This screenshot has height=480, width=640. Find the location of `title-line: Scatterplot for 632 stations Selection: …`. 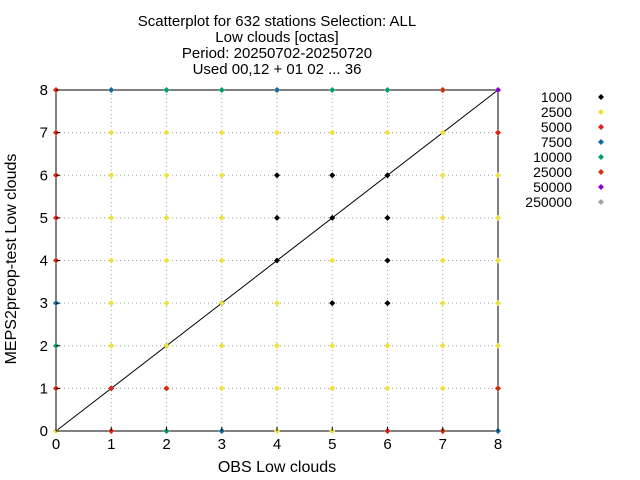

title-line: Scatterplot for 632 stations Selection: … is located at coordinates (277, 21).